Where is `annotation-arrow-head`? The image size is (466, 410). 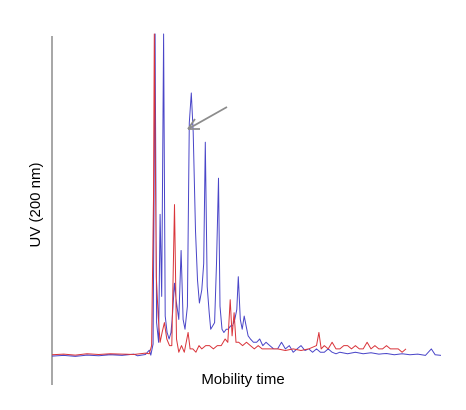
annotation-arrow-head is located at coordinates (193, 124).